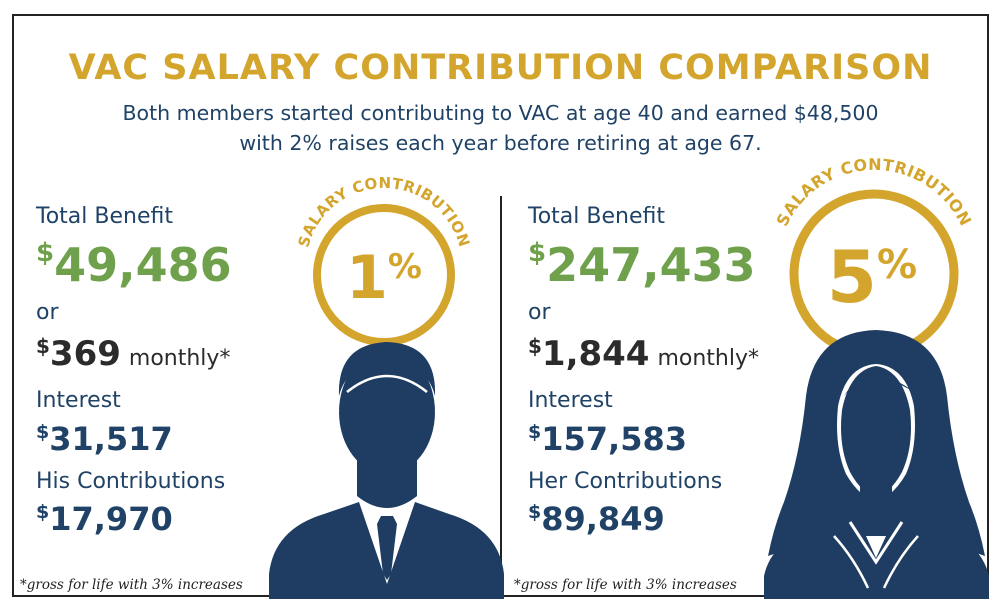  Describe the element at coordinates (535, 346) in the screenshot. I see `right-monthly-currency: $` at that location.